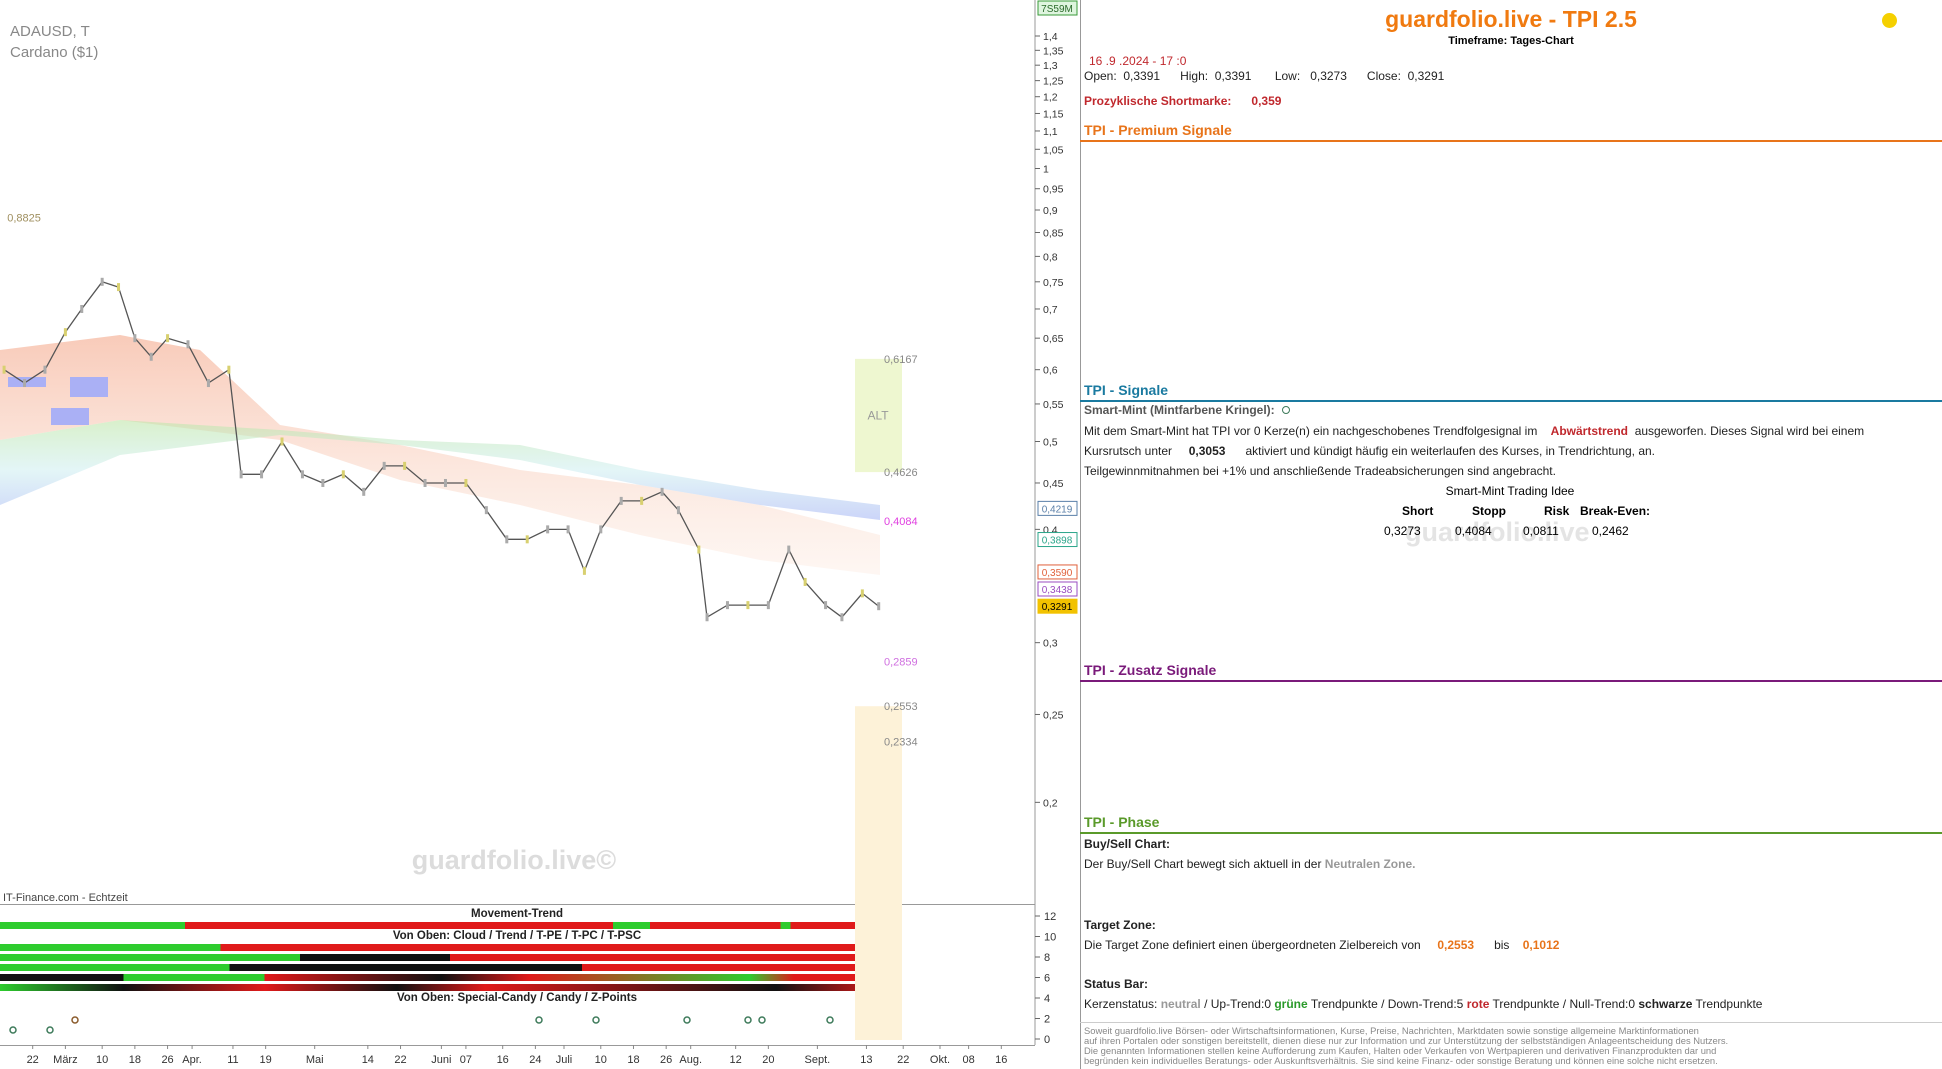 The height and width of the screenshot is (1069, 1942). I want to click on premium-section: TPI - Premium Signale, so click(1511, 132).